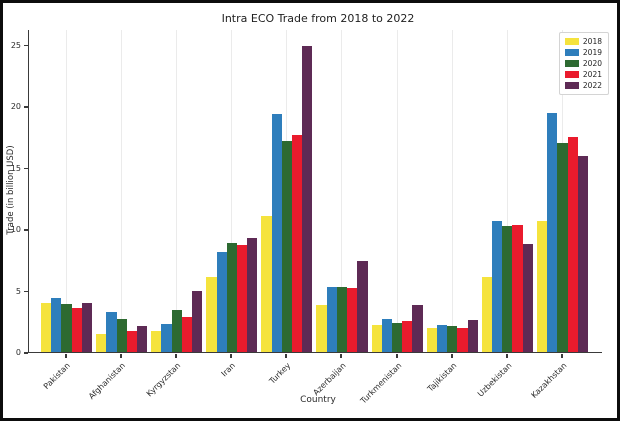  Describe the element at coordinates (592, 41) in the screenshot. I see `legend-label: 2018` at that location.